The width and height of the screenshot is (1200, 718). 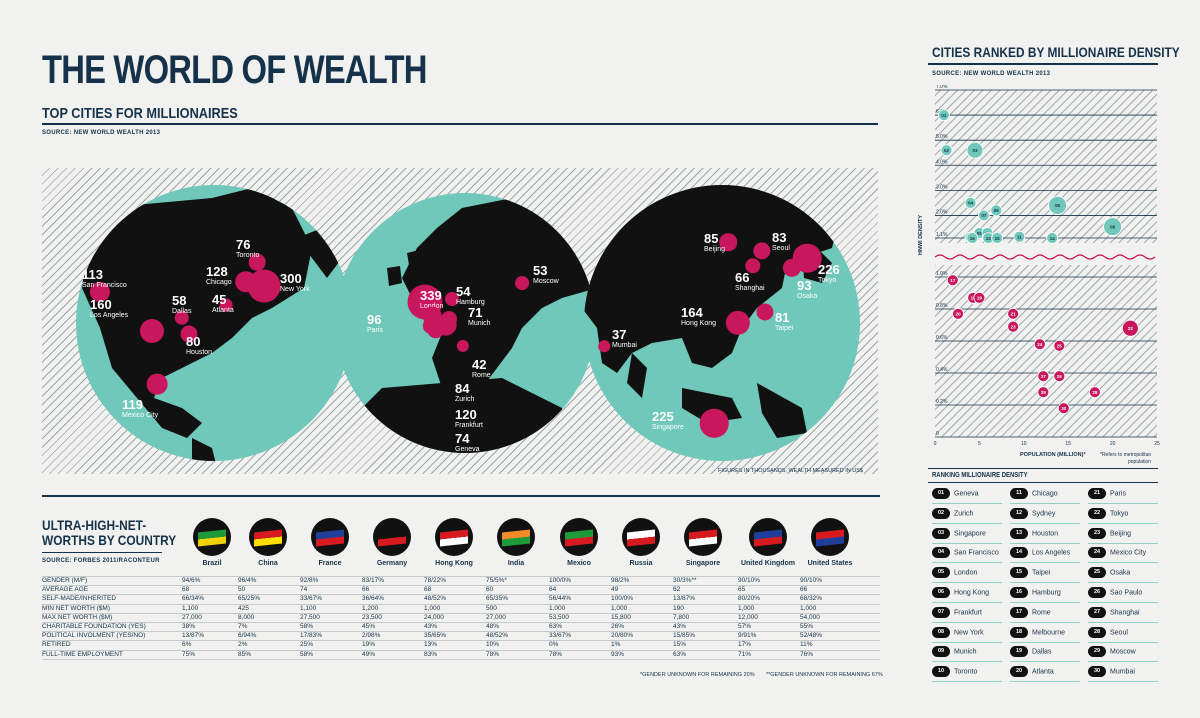 I want to click on ranking-title: RANKING MILLIONAIRE DENSITY, so click(x=980, y=475).